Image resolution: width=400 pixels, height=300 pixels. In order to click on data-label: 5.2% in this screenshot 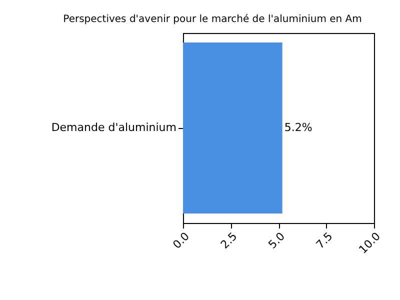, I will do `click(298, 127)`.